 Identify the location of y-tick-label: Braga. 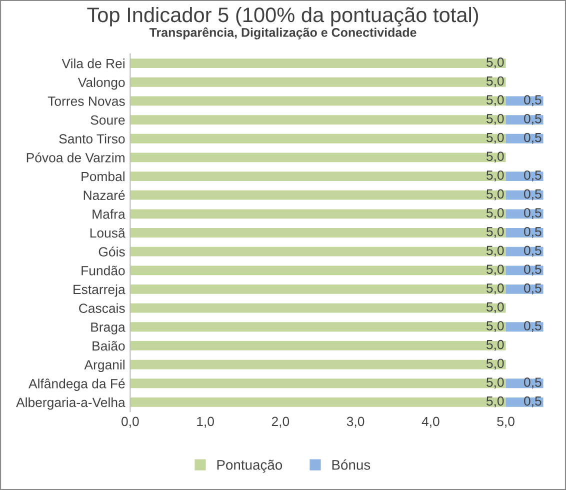
(108, 328).